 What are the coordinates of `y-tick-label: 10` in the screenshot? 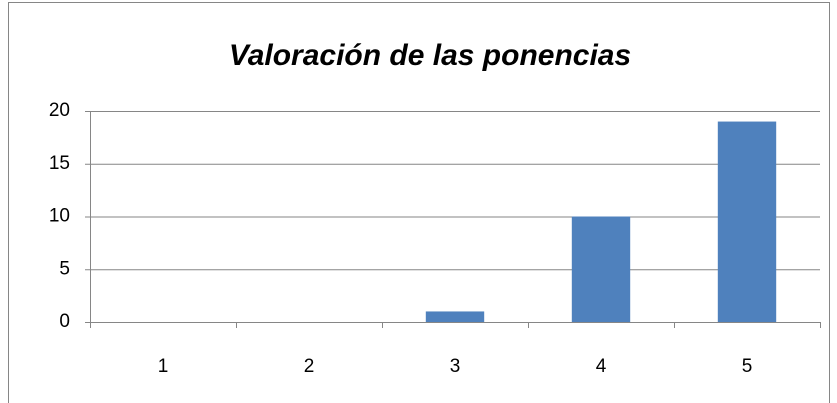 It's located at (59, 216).